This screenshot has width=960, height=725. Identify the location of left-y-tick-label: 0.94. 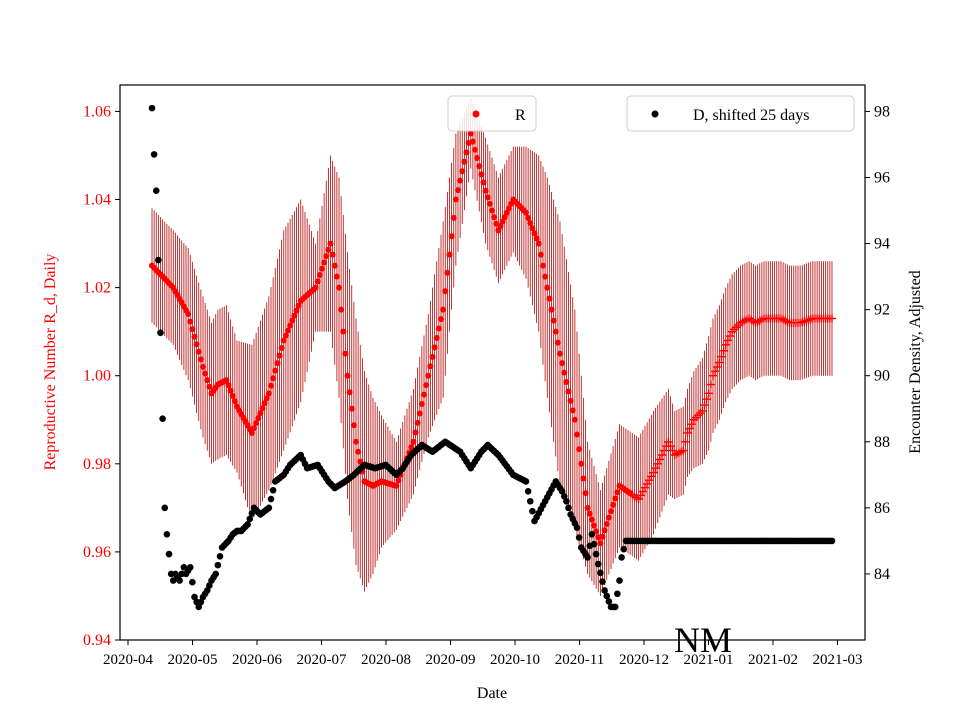
(97, 640).